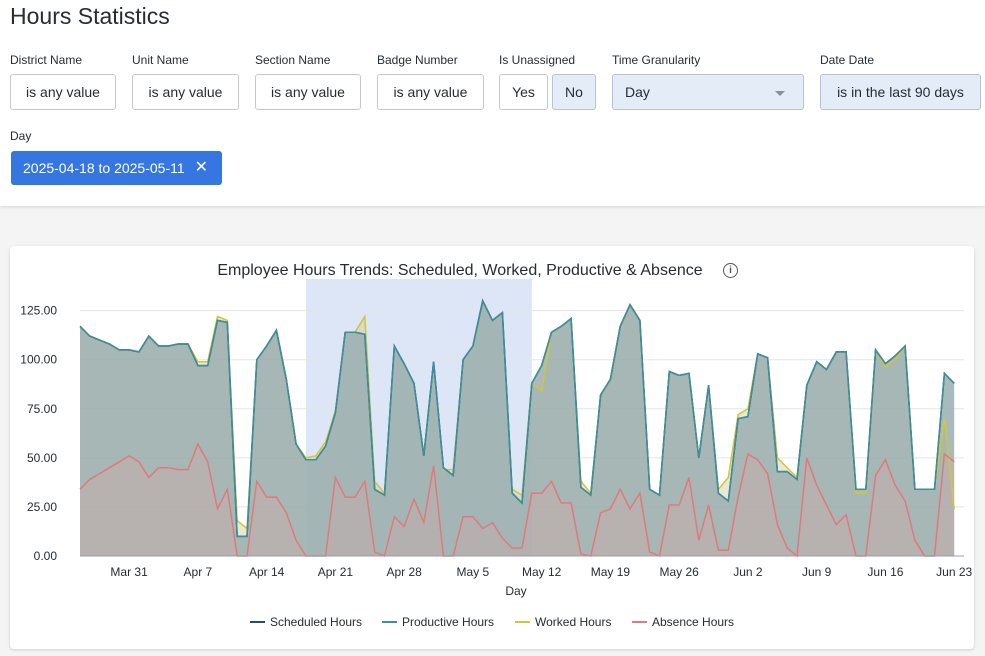  I want to click on info-icon: i, so click(730, 270).